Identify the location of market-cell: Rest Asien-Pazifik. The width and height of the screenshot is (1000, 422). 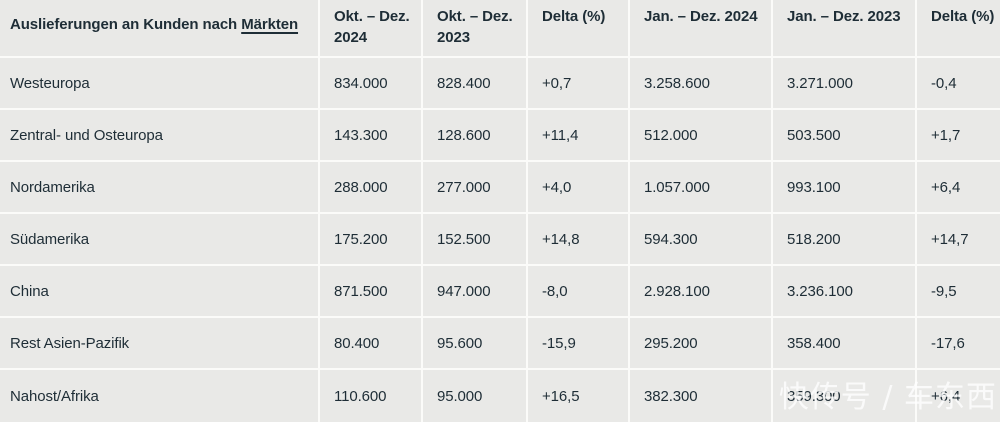
(160, 344).